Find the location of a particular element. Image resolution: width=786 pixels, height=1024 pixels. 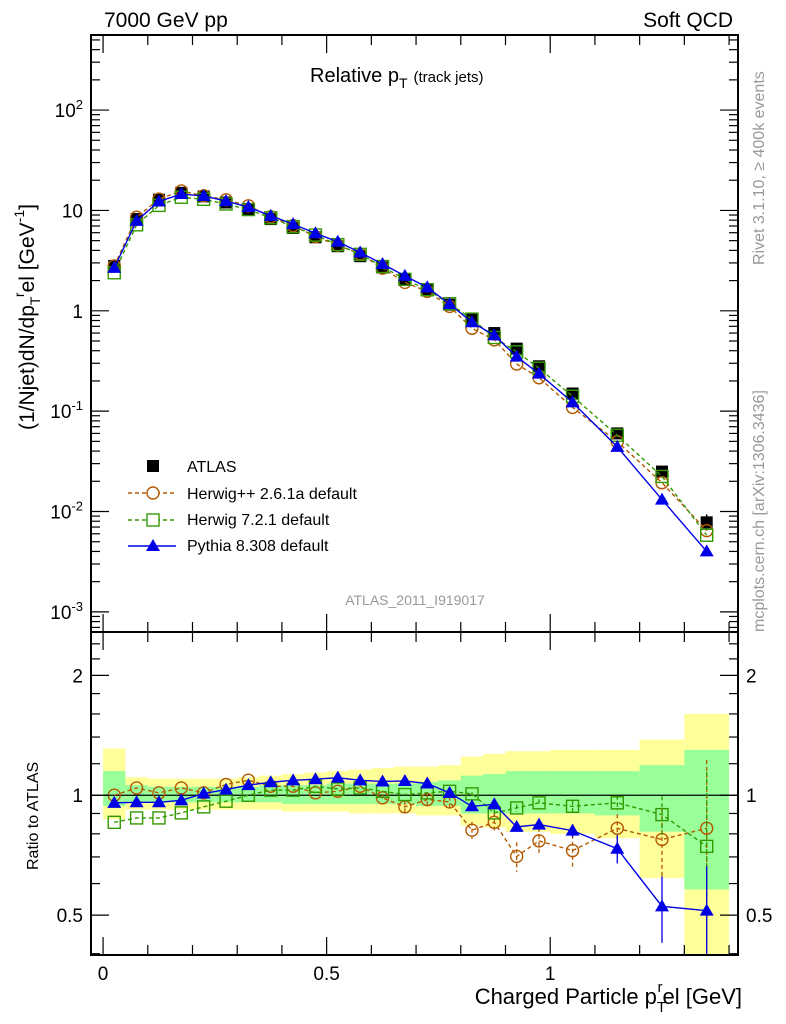

y-tick-label: 10⁻³ is located at coordinates (66, 611).